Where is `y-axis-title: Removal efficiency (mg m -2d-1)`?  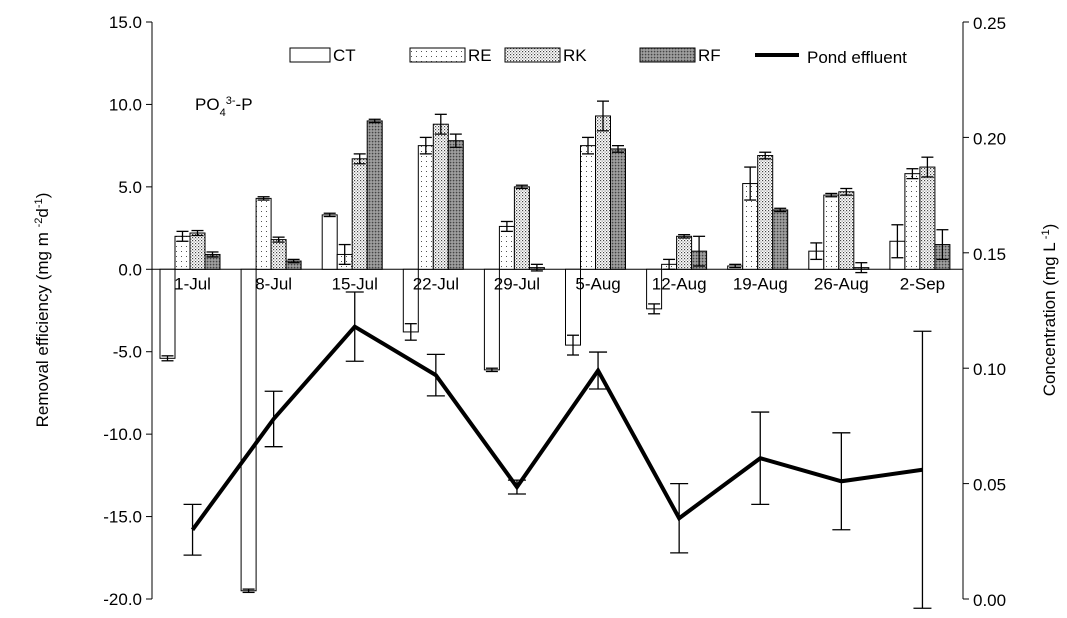 y-axis-title: Removal efficiency (mg m -2d-1) is located at coordinates (42, 310).